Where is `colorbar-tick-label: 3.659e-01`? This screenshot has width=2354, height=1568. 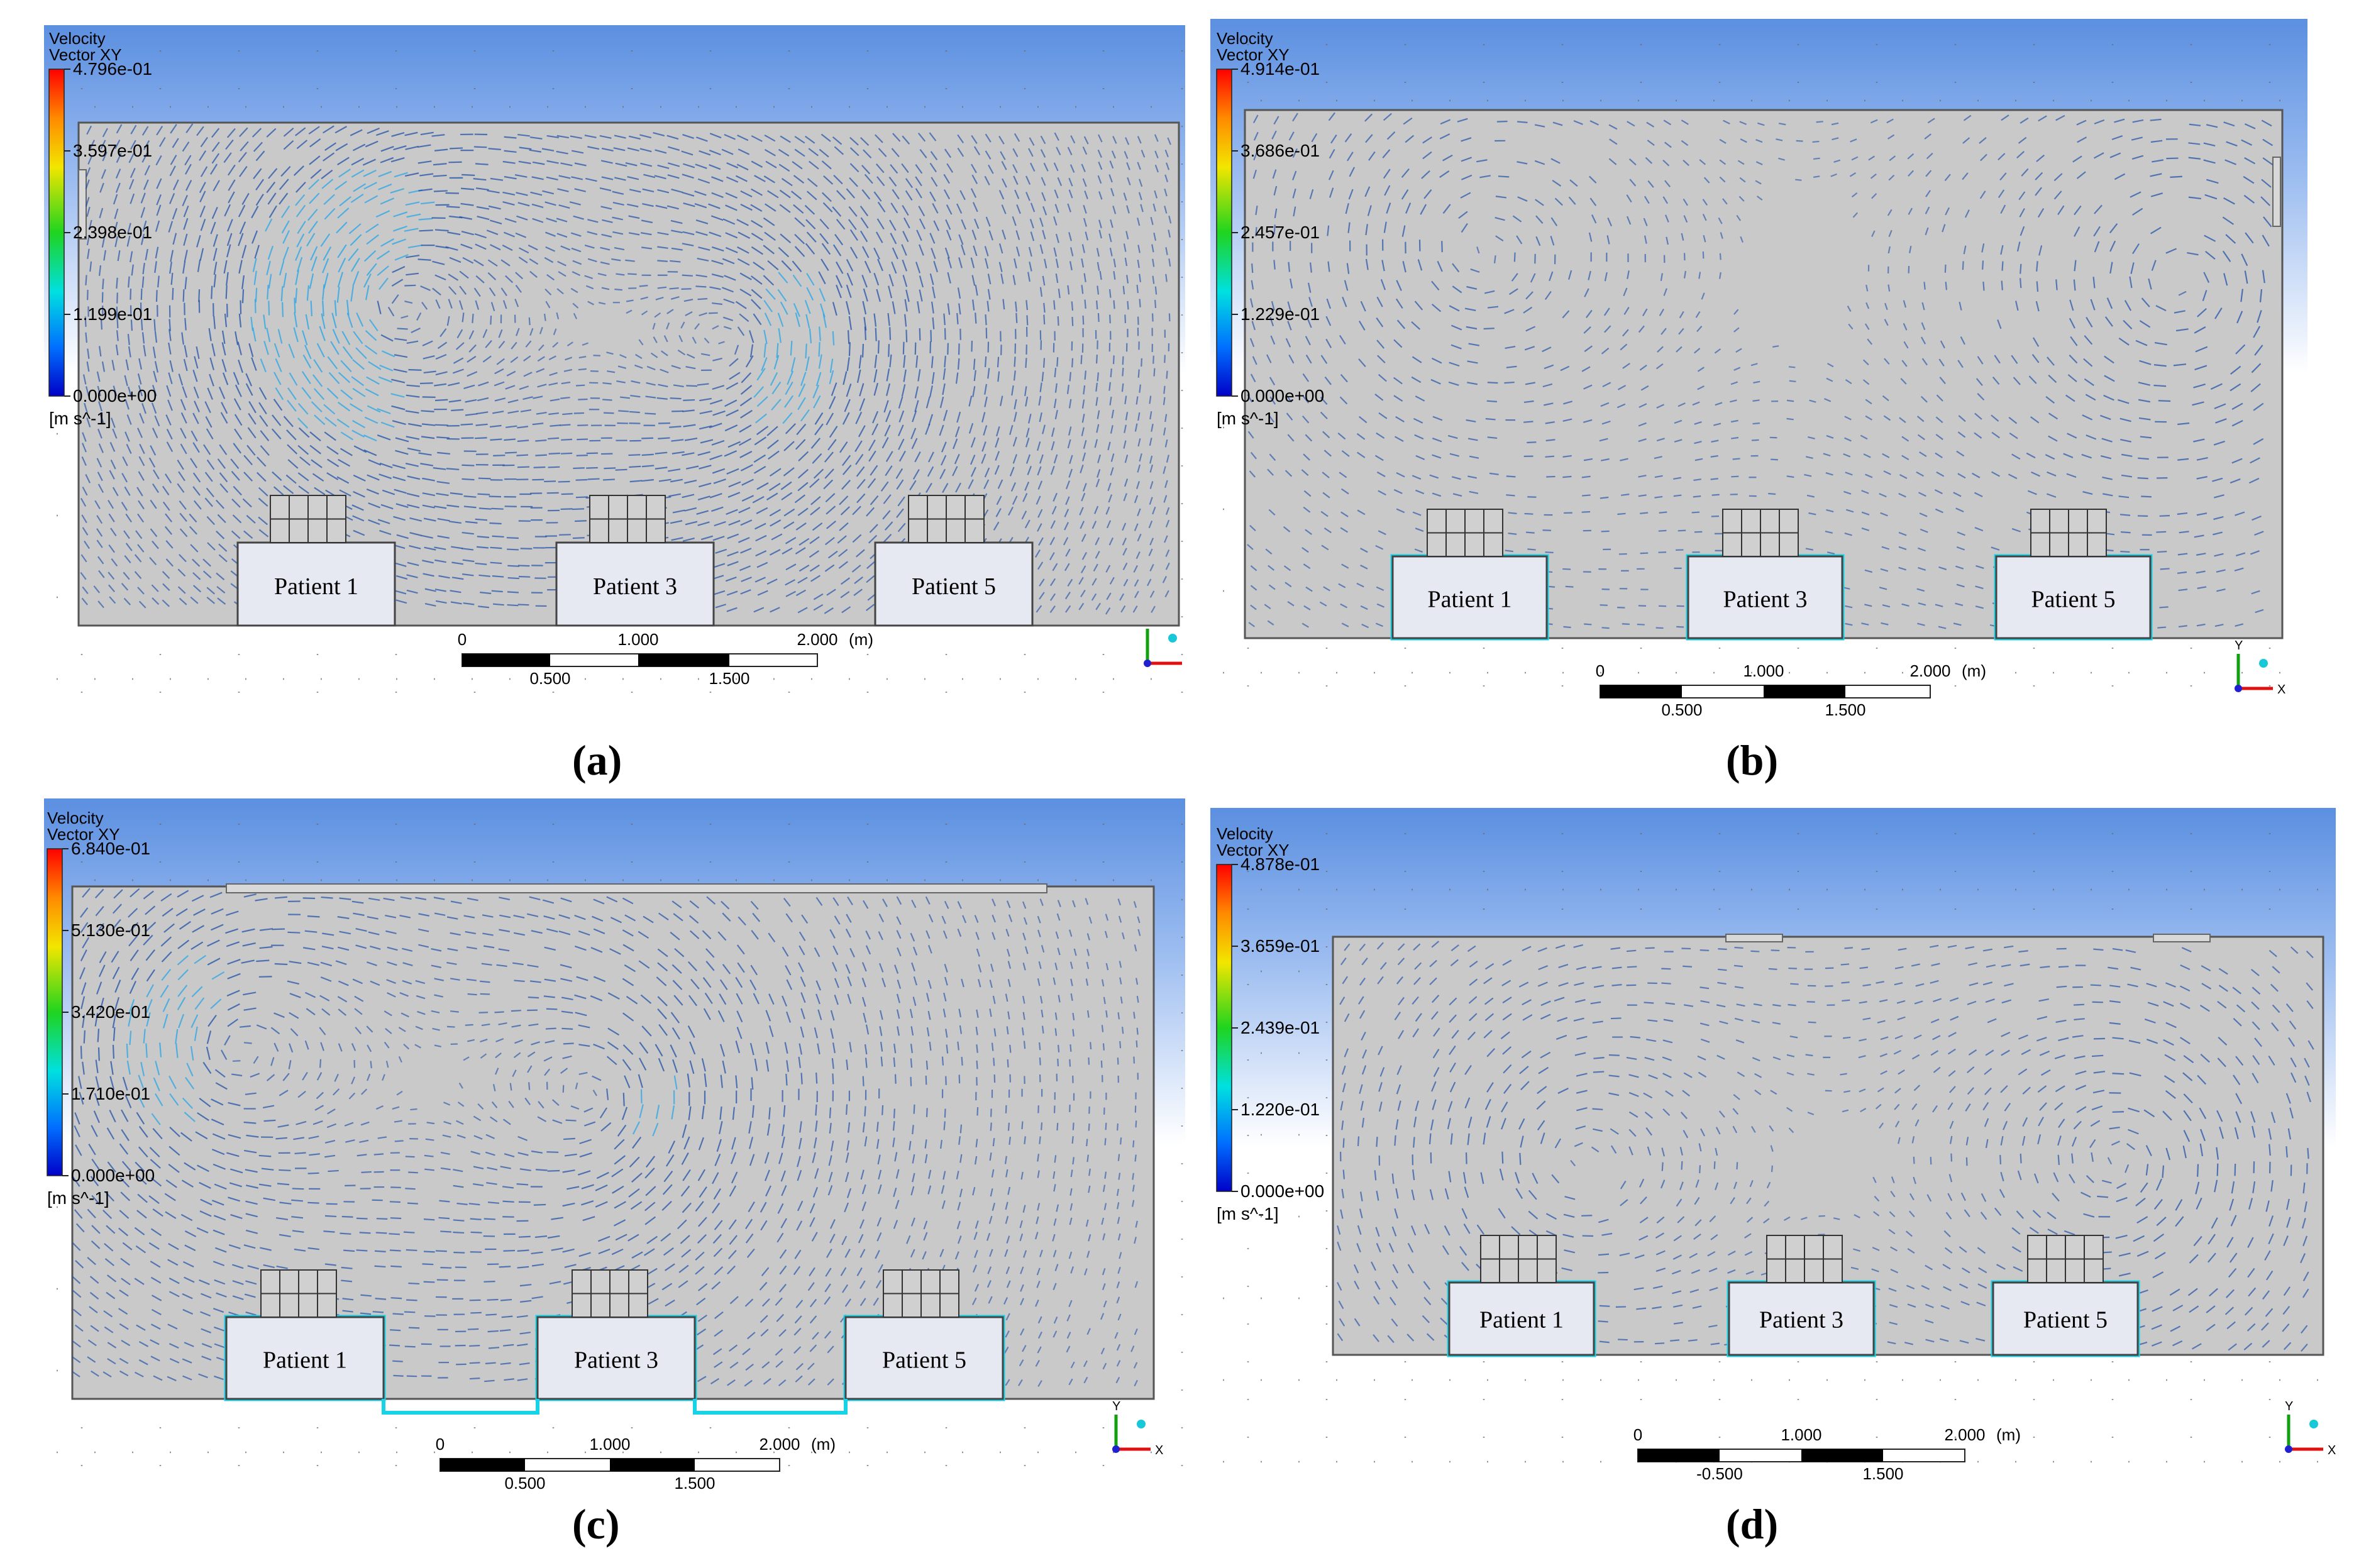 colorbar-tick-label: 3.659e-01 is located at coordinates (1280, 946).